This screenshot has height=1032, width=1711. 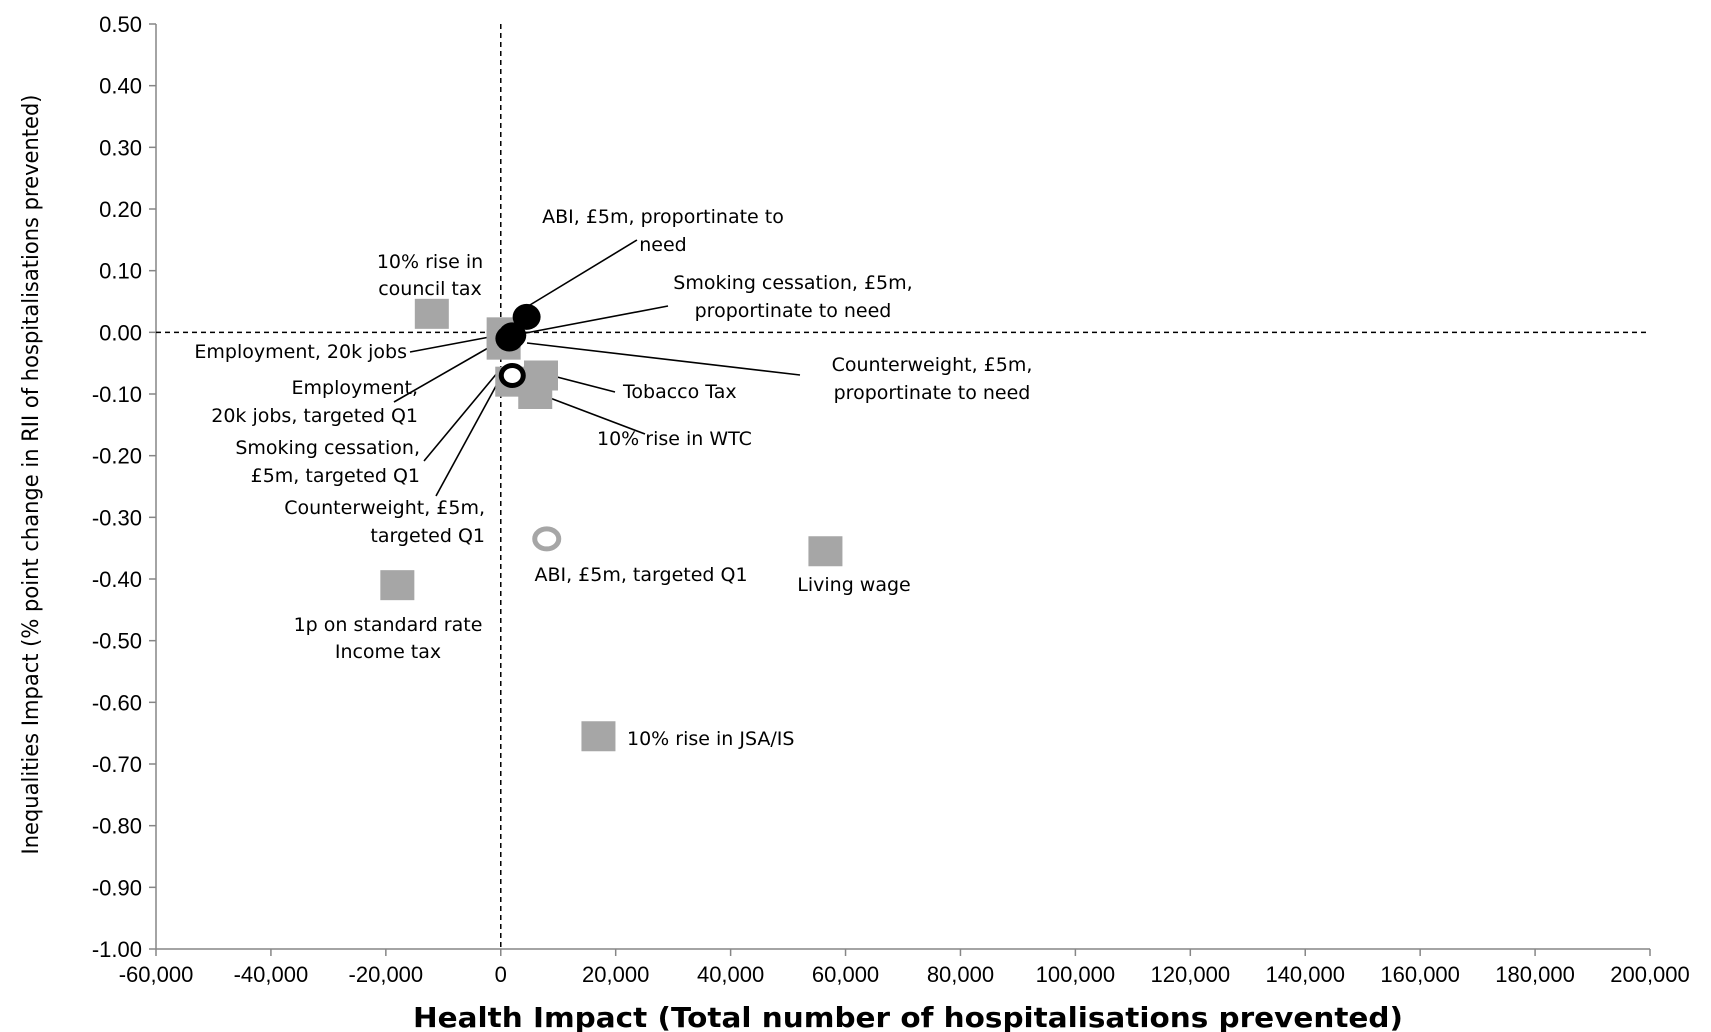 What do you see at coordinates (461, 416) in the screenshot?
I see `leader-smoking-q1` at bounding box center [461, 416].